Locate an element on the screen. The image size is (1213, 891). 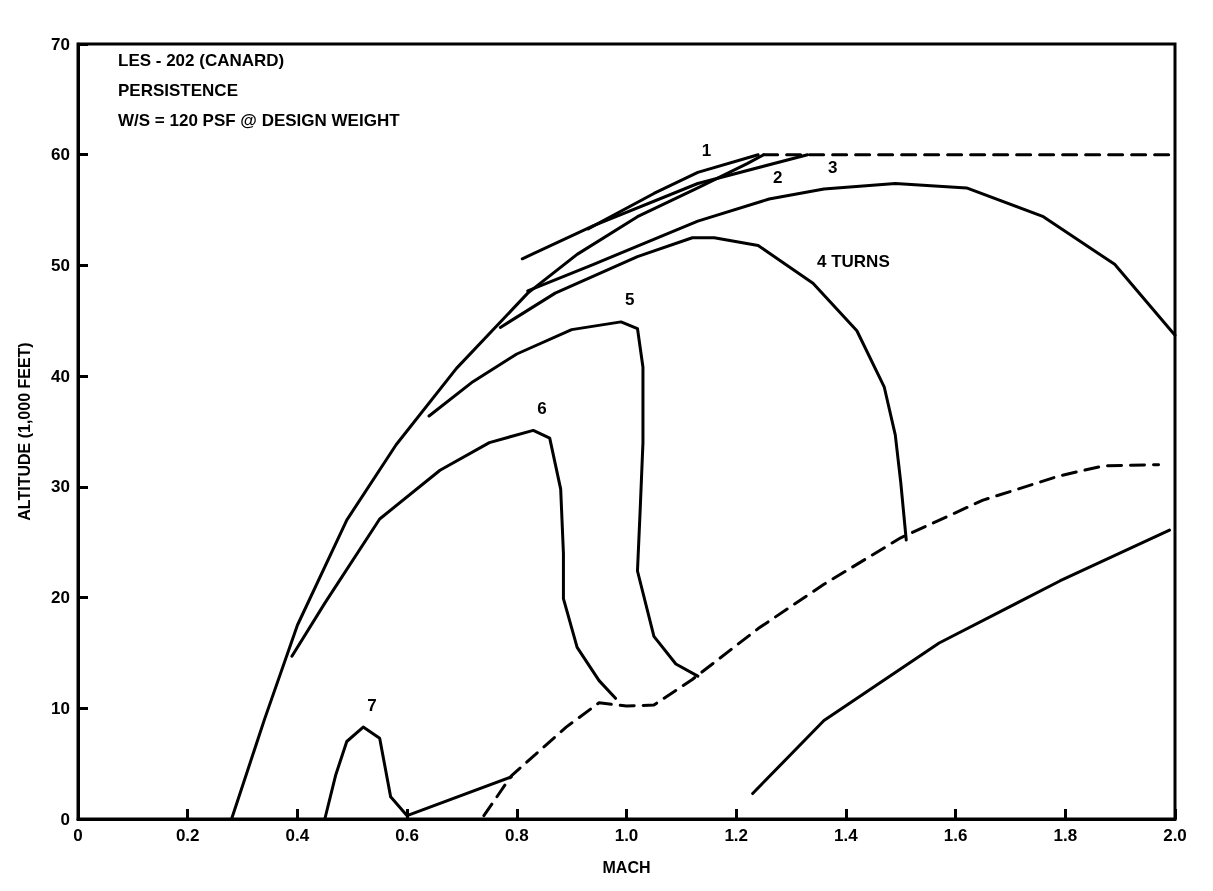
y-tick-label: 30 is located at coordinates (60, 487).